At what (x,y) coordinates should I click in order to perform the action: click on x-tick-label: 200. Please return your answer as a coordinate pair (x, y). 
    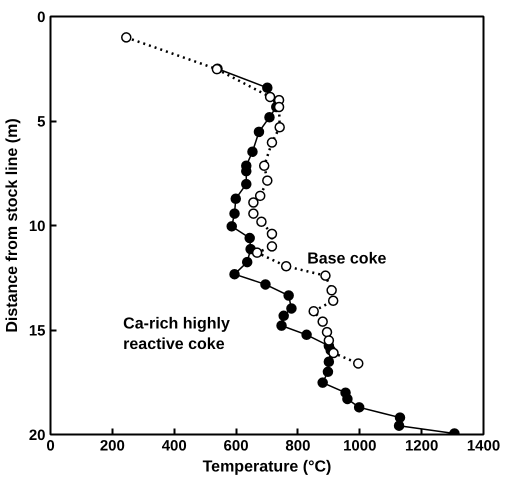
    Looking at the image, I should click on (112, 446).